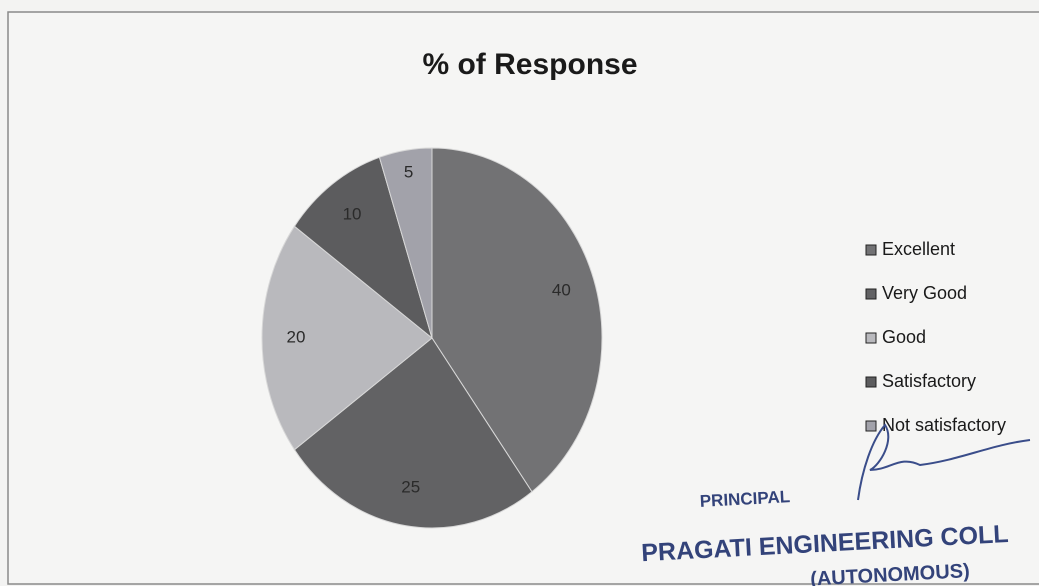 The height and width of the screenshot is (586, 1039). Describe the element at coordinates (529, 64) in the screenshot. I see `chart-title: % of Response` at that location.